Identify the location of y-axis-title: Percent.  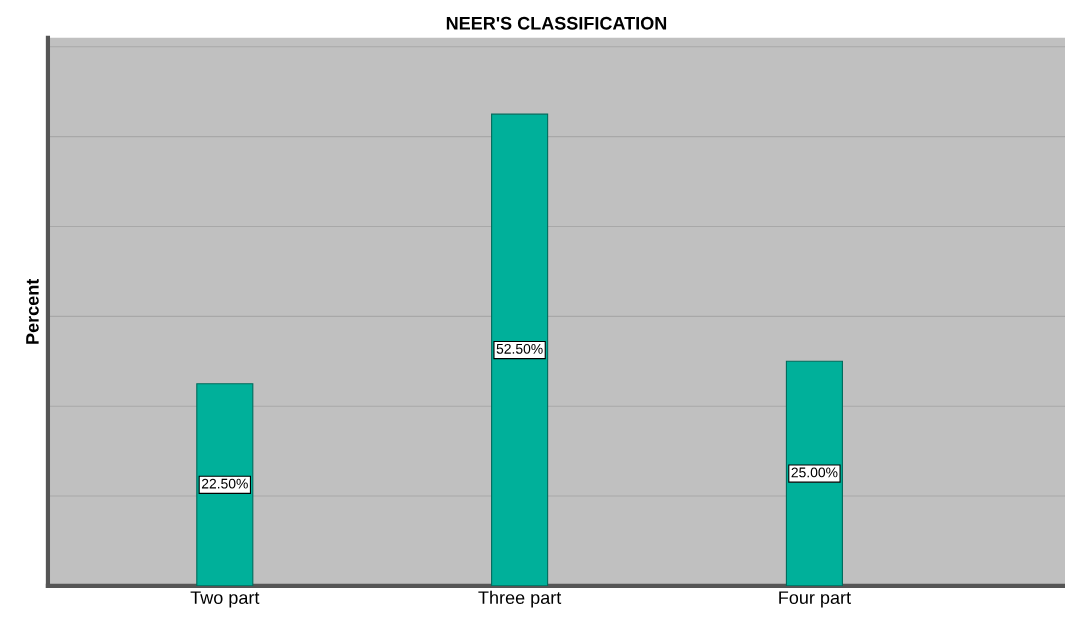
(32, 311).